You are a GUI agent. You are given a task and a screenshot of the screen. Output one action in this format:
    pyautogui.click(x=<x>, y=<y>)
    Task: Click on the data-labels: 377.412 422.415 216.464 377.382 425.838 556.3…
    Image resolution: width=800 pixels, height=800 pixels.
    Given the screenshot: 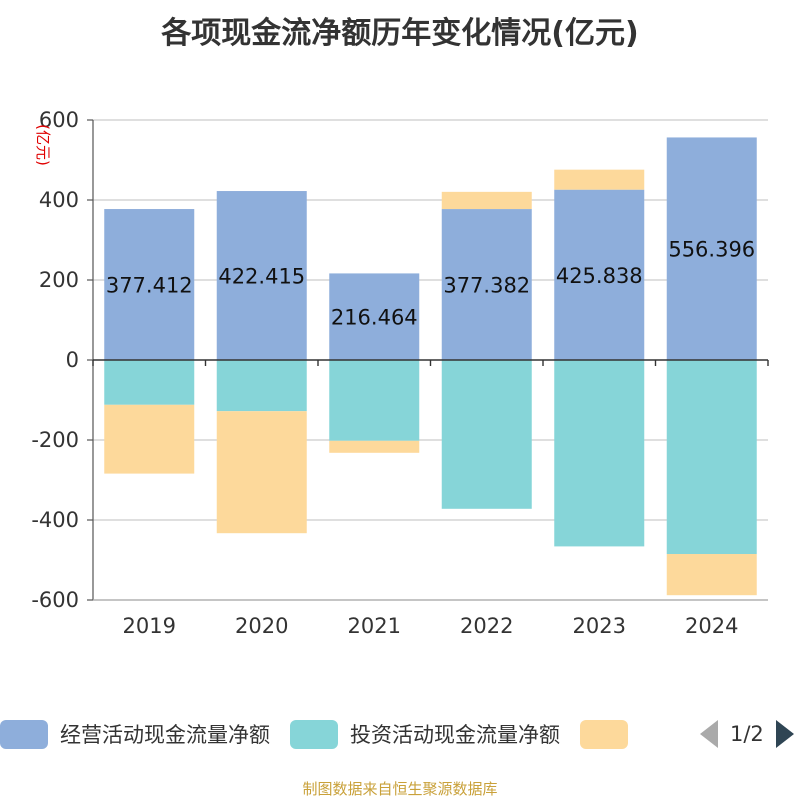 What is the action you would take?
    pyautogui.click(x=430, y=284)
    